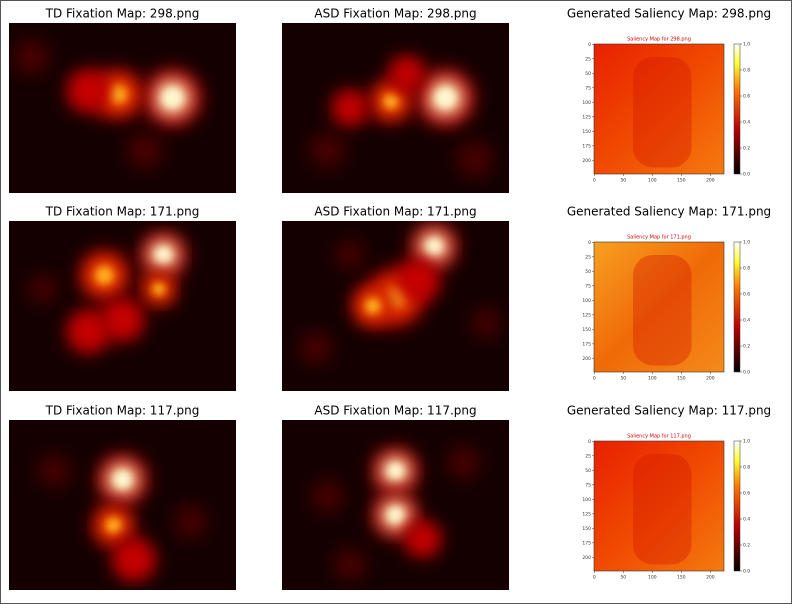 The image size is (792, 604). I want to click on x-tick-label: 50, so click(623, 578).